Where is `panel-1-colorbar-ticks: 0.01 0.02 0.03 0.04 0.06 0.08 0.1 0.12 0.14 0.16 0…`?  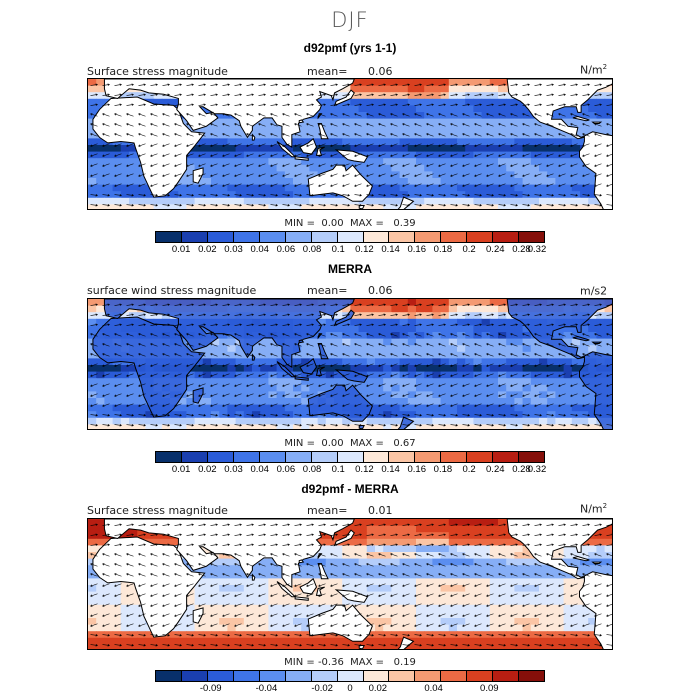 panel-1-colorbar-ticks: 0.01 0.02 0.03 0.04 0.06 0.08 0.1 0.12 0.14 0.16 0… is located at coordinates (351, 250).